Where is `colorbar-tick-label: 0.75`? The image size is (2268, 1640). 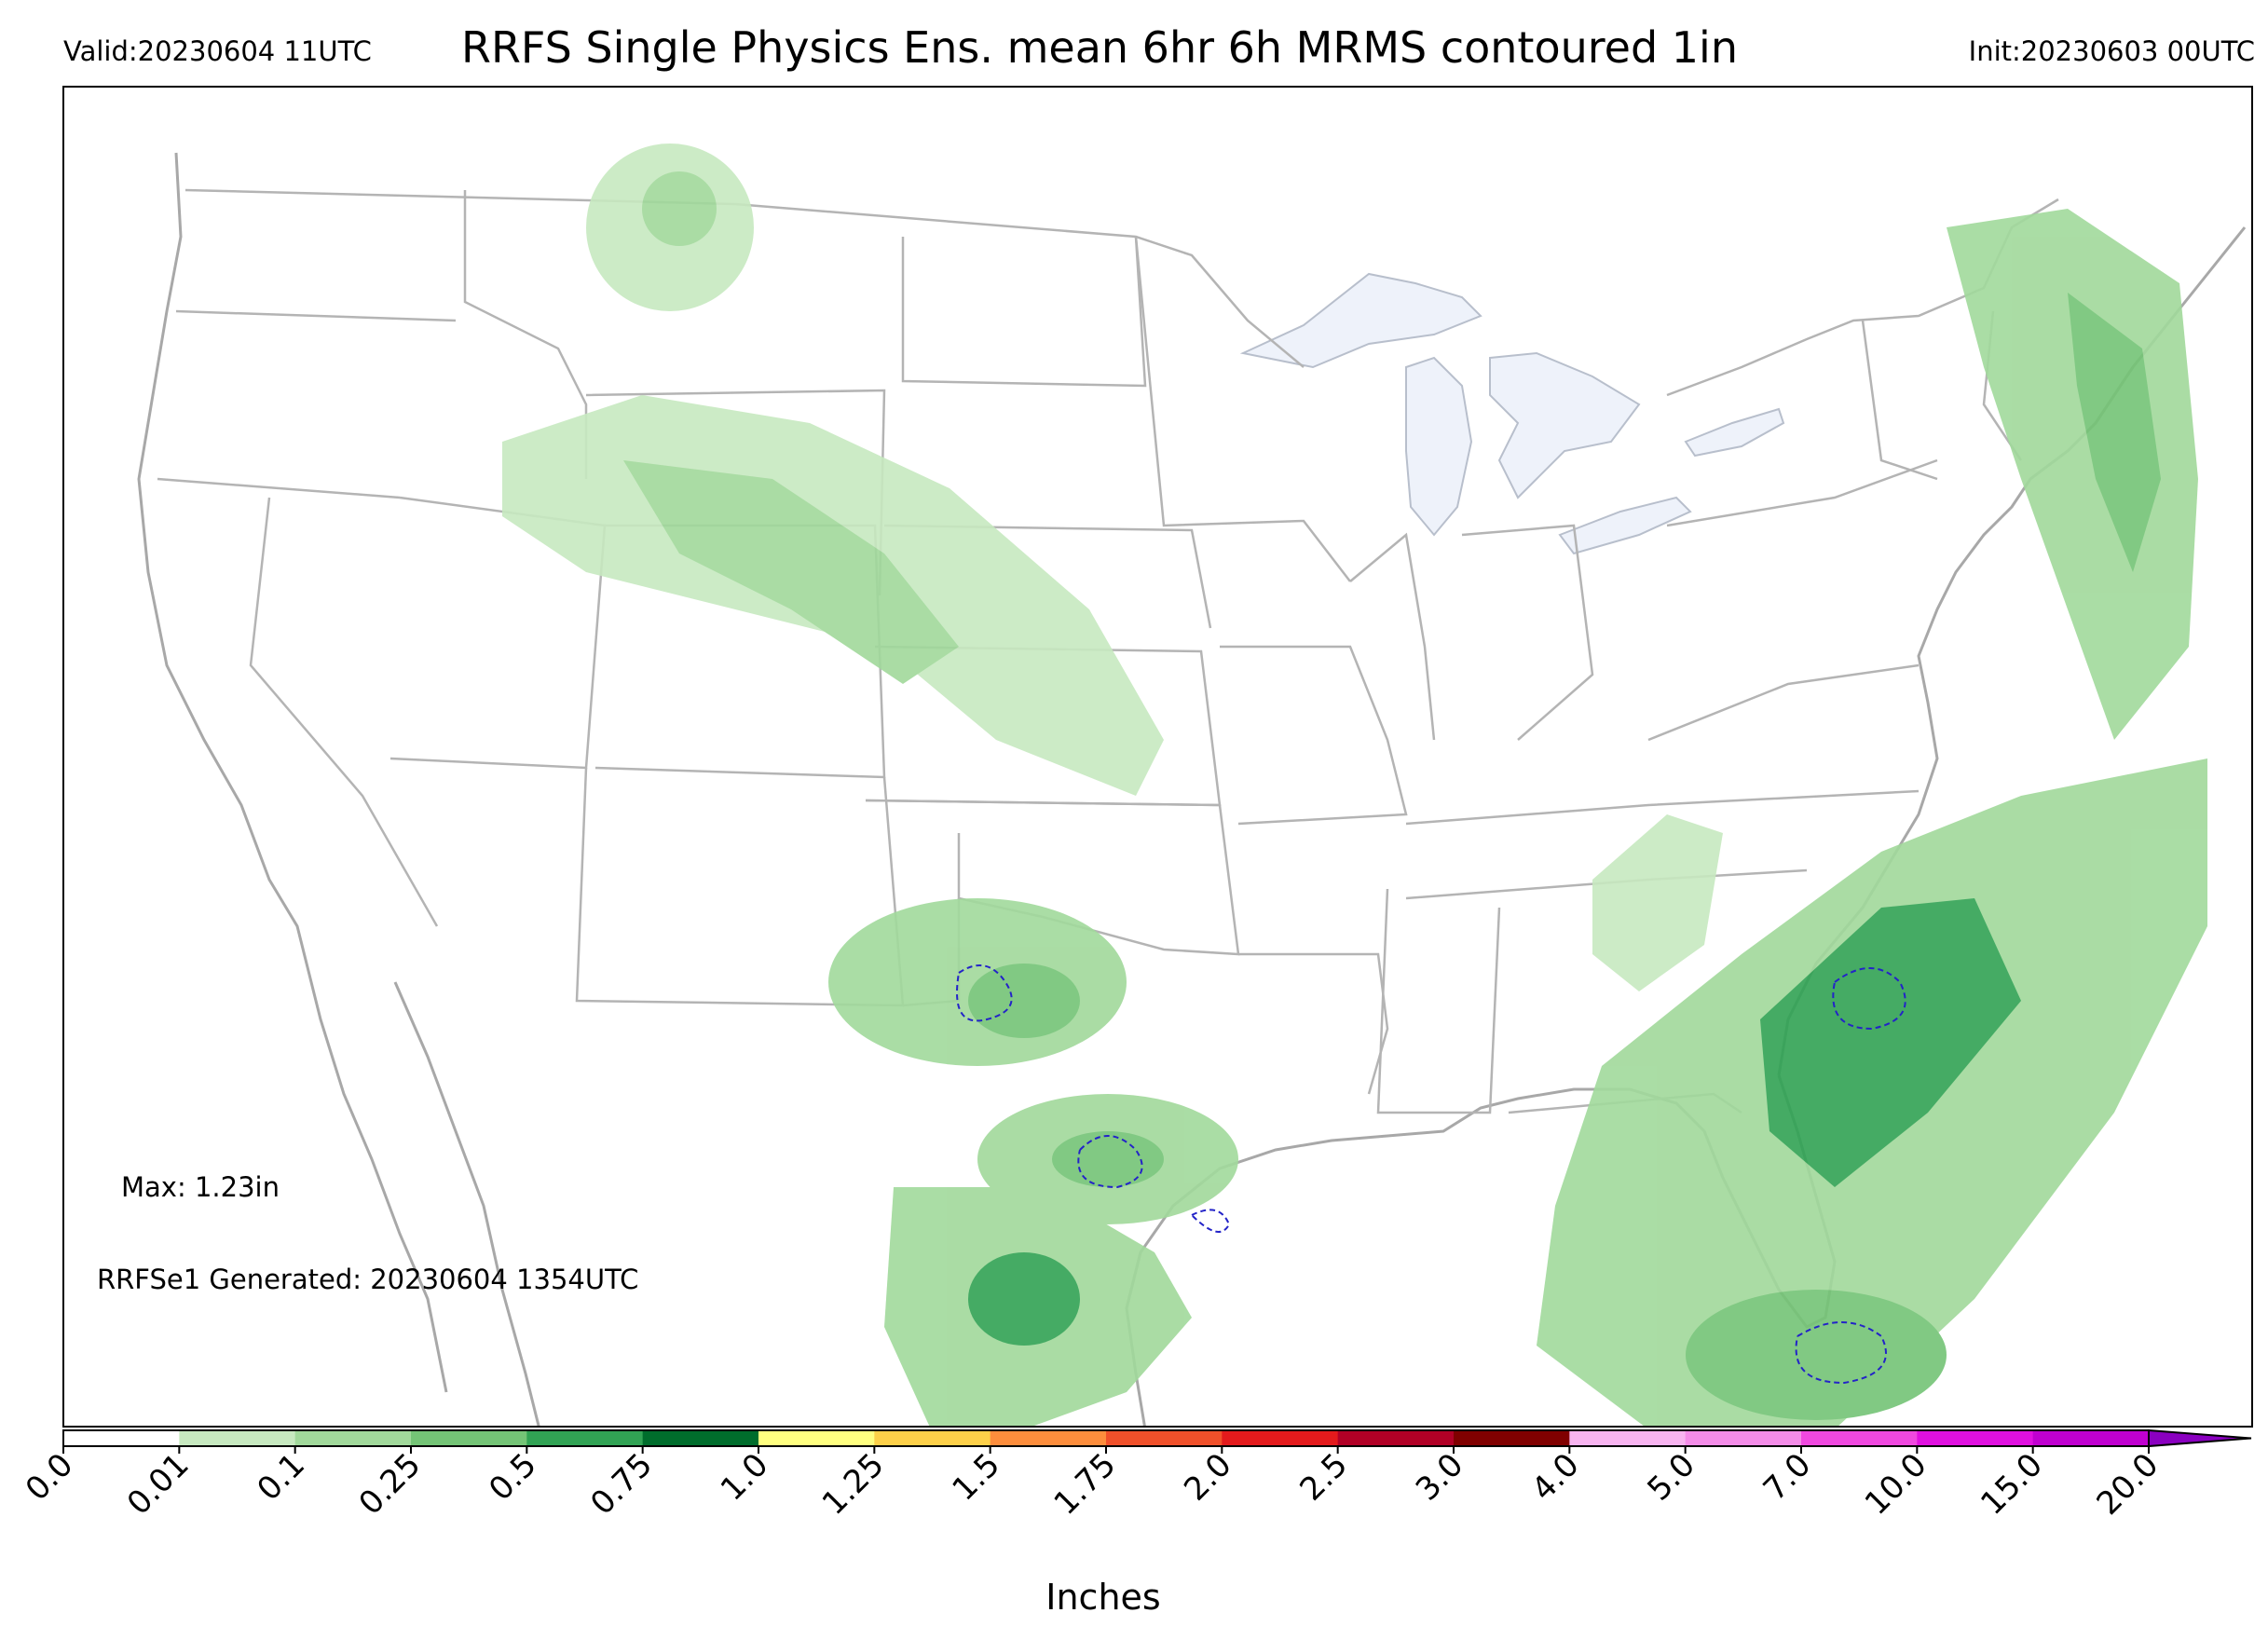 colorbar-tick-label: 0.75 is located at coordinates (621, 1484).